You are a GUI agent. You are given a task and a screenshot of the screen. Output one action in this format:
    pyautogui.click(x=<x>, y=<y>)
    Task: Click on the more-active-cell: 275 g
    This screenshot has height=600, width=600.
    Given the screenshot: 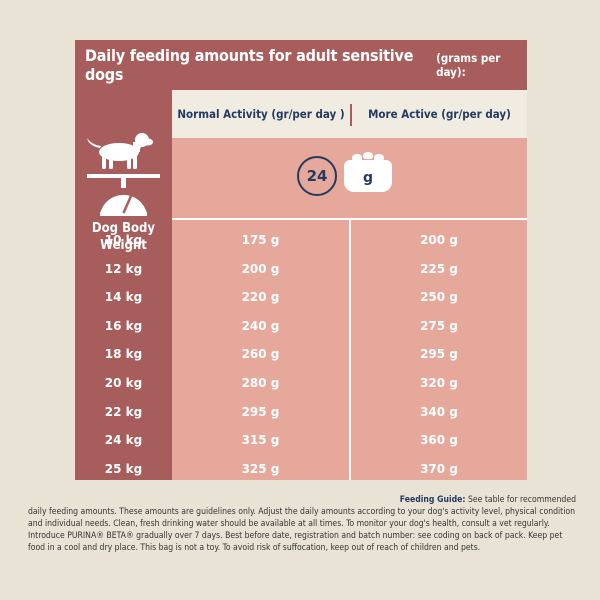 What is the action you would take?
    pyautogui.click(x=439, y=325)
    